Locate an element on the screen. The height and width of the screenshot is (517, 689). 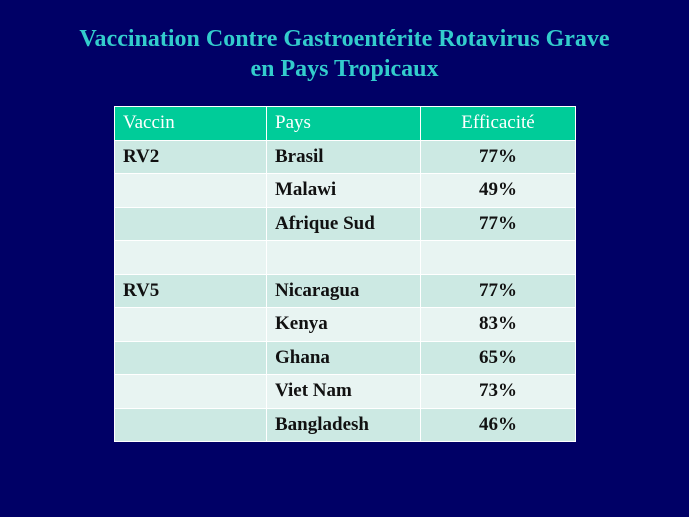
cell-pays: Ghana is located at coordinates (343, 357).